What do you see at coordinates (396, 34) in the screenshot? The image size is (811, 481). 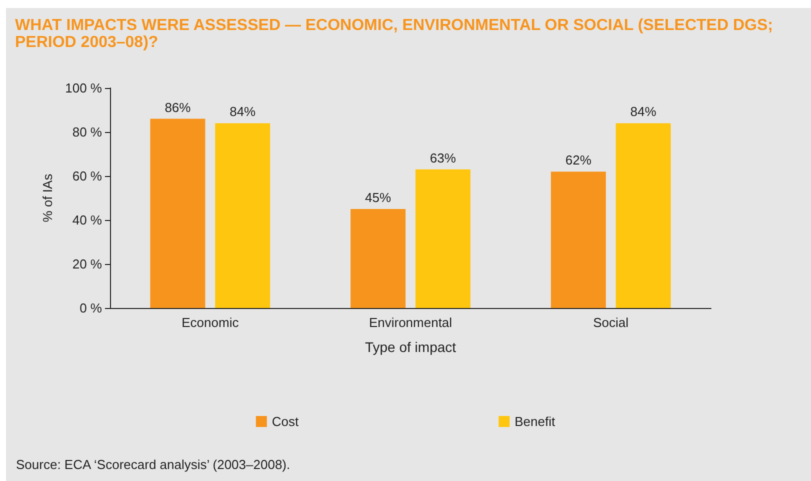 I see `chart-title: WHAT IMPACTS WERE ASSESSED — ECONOMIC, ENVIRONMENTAL OR SOCIAL (SELECTED DGS; PERIOD 2003–08)?` at bounding box center [396, 34].